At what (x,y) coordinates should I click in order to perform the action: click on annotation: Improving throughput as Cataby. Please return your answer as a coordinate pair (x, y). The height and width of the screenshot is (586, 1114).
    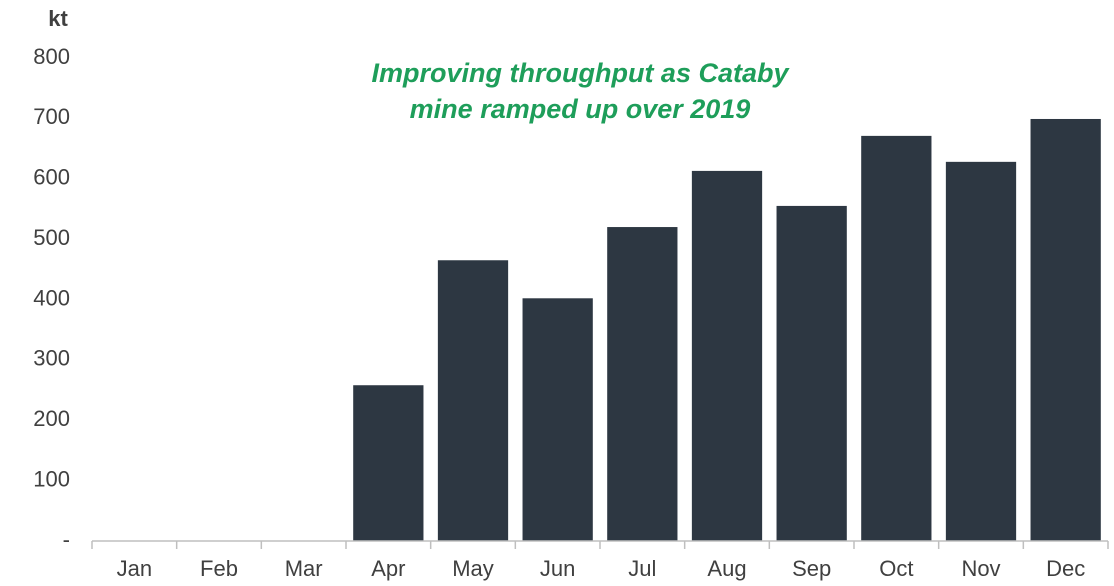
    Looking at the image, I should click on (580, 73).